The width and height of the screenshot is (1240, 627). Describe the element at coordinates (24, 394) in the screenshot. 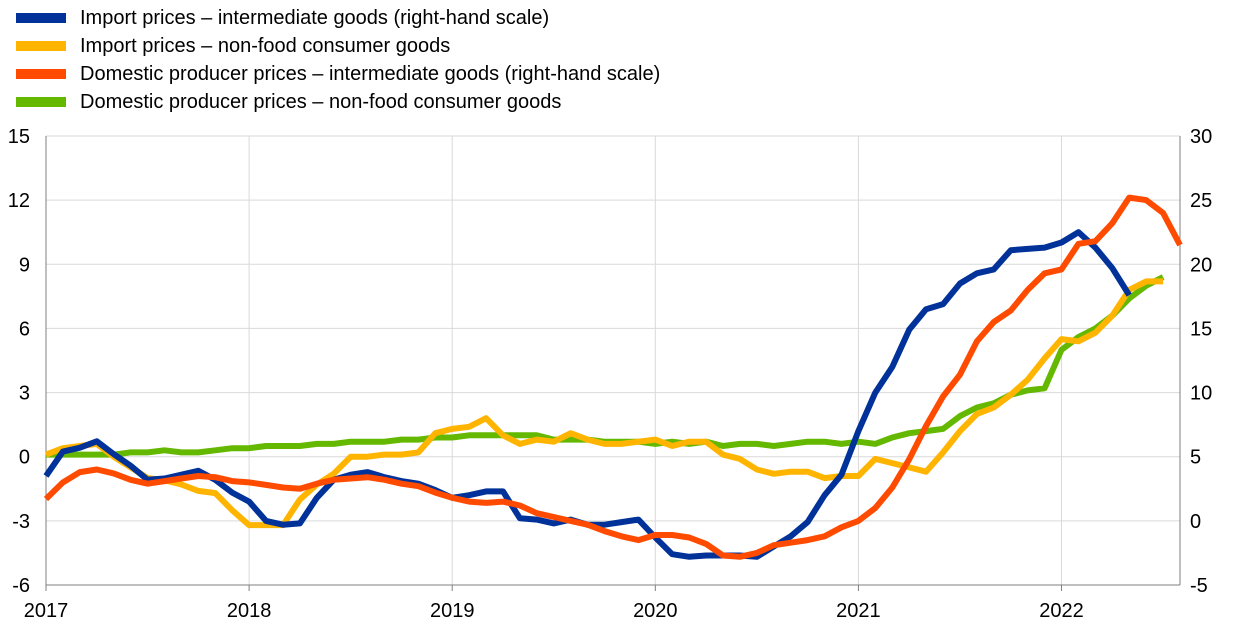

I see `y-left-tick-label: 3` at that location.